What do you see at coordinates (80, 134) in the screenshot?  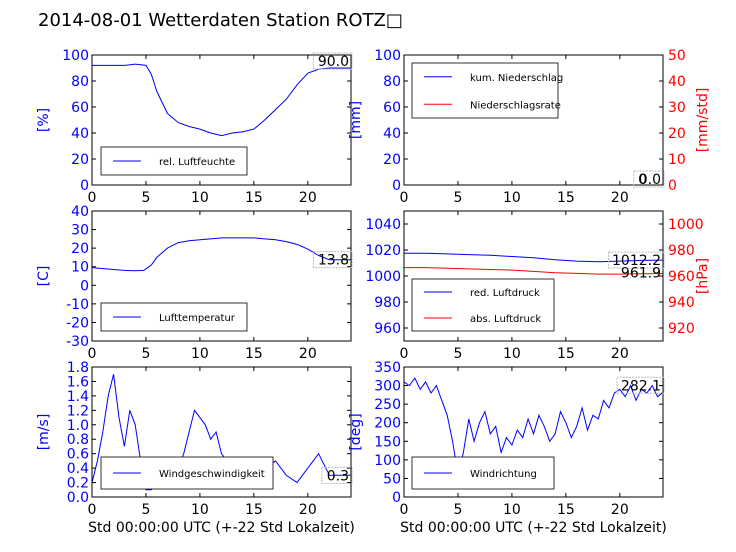 I see `humidity-y-tick-label-2: 40` at bounding box center [80, 134].